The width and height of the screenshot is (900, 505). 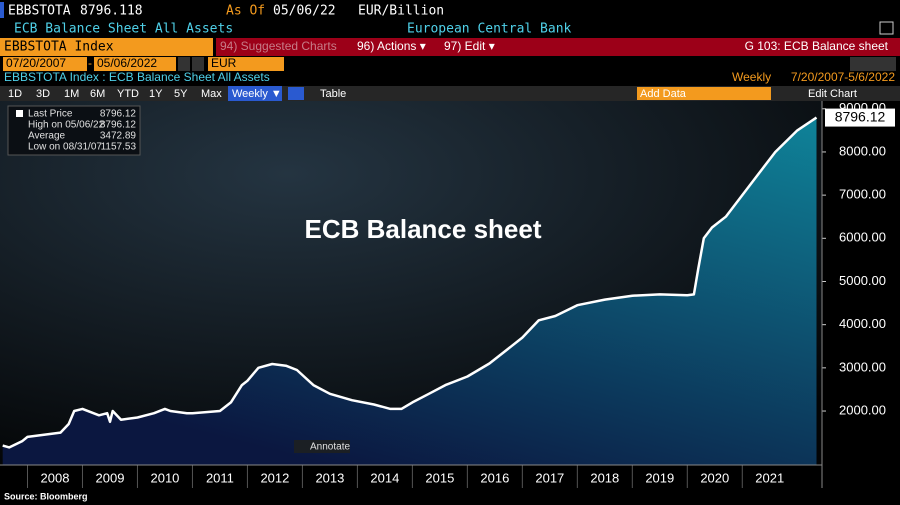 What do you see at coordinates (71, 94) in the screenshot?
I see `period-button: 1M` at bounding box center [71, 94].